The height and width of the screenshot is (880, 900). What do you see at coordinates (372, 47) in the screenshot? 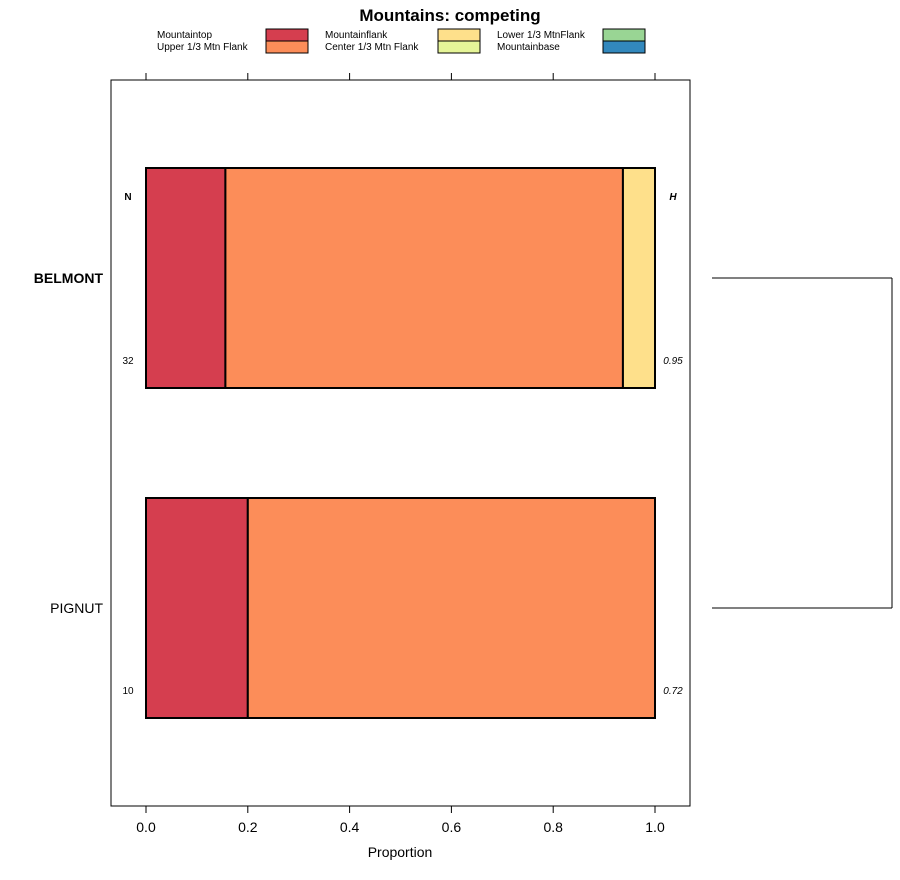
I see `legend-label: Center 1/3 Mtn Flank` at bounding box center [372, 47].